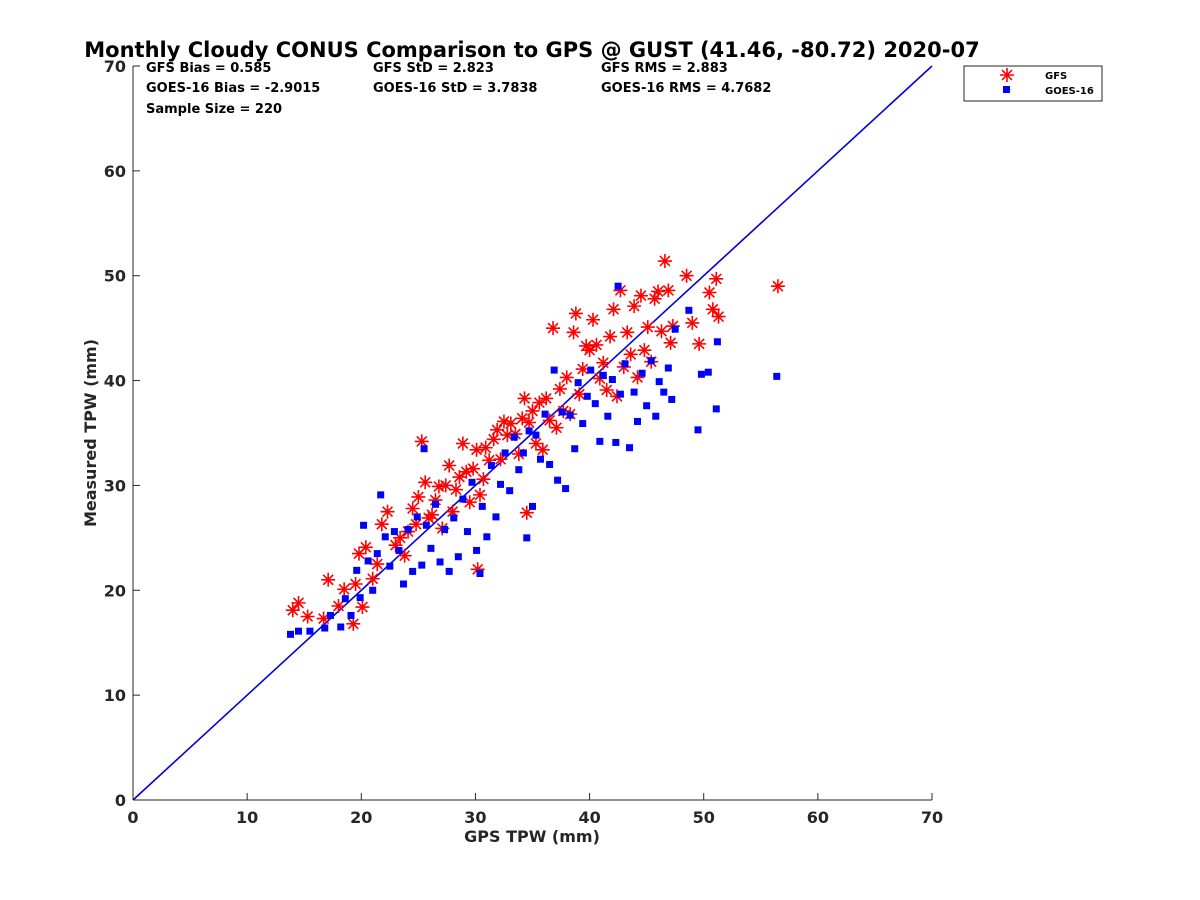 The image size is (1200, 900). Describe the element at coordinates (664, 68) in the screenshot. I see `stat-gfs-rms: GFS RMS = 2.883` at that location.